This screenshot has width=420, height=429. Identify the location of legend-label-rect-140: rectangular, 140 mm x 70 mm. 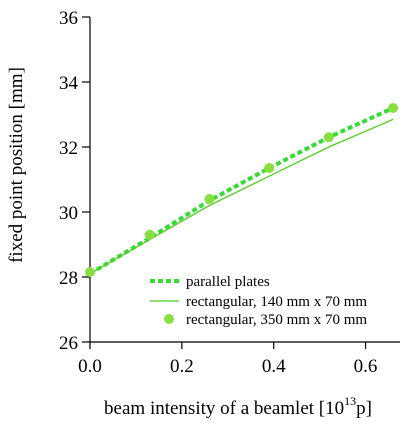
(276, 302).